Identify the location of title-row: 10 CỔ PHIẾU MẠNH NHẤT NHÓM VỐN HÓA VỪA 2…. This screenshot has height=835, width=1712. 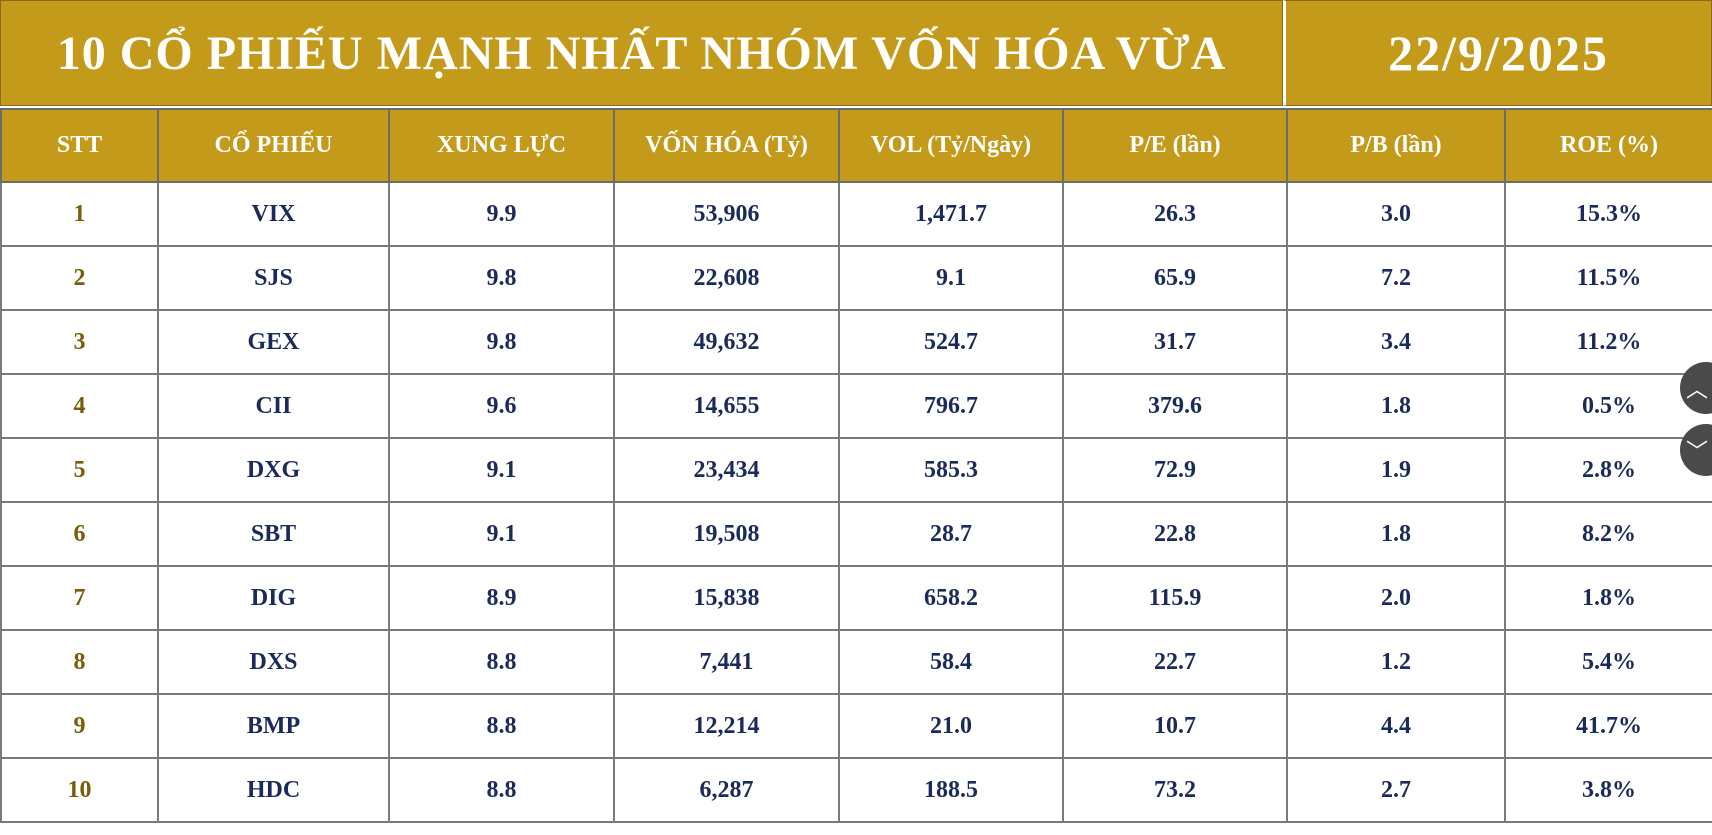
(856, 54).